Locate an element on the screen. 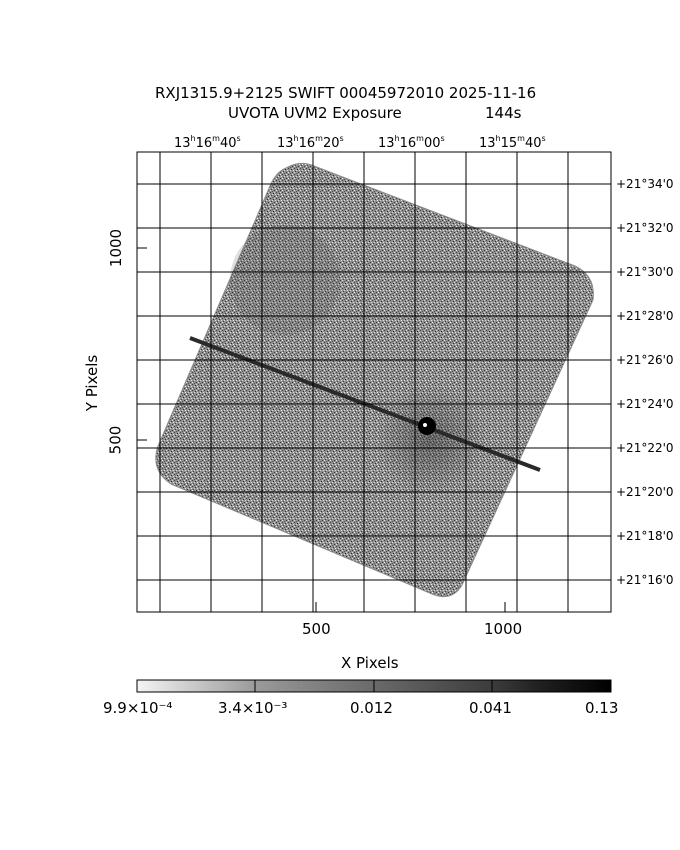 Image resolution: width=680 pixels, height=850 pixels. y-axis-label: Y Pixels is located at coordinates (92, 383).